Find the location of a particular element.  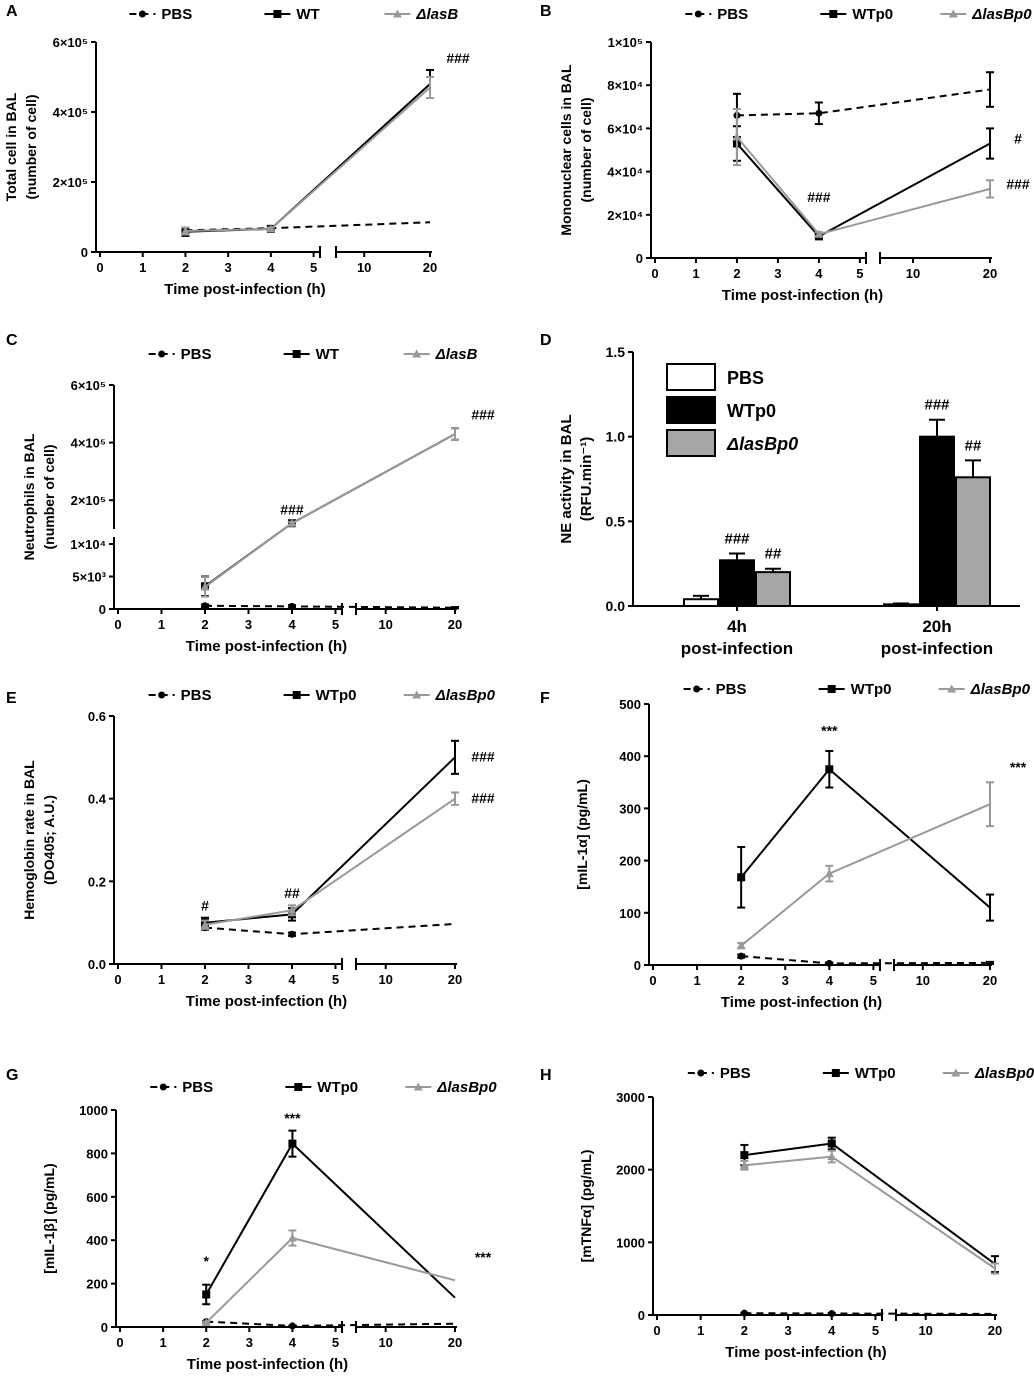

annotation-G-0: * is located at coordinates (206, 1261).